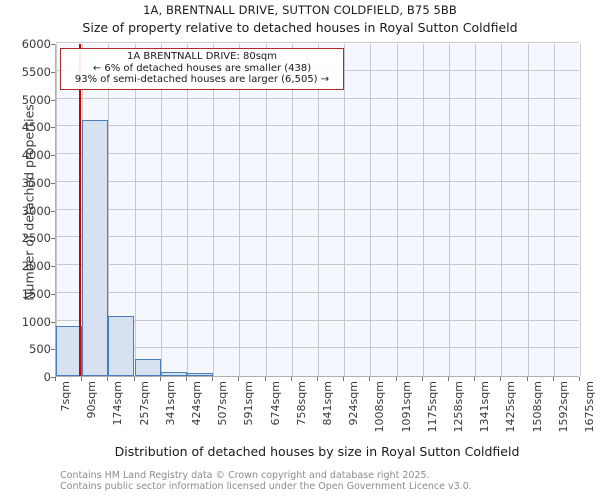 The width and height of the screenshot is (600, 500). What do you see at coordinates (275, 403) in the screenshot?
I see `x-axis-tick-label: 674sqm` at bounding box center [275, 403].